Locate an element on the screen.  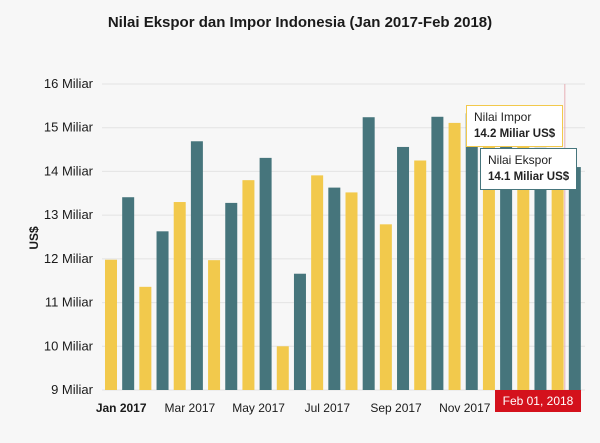
date-badge: Feb 01, 2018 is located at coordinates (538, 401).